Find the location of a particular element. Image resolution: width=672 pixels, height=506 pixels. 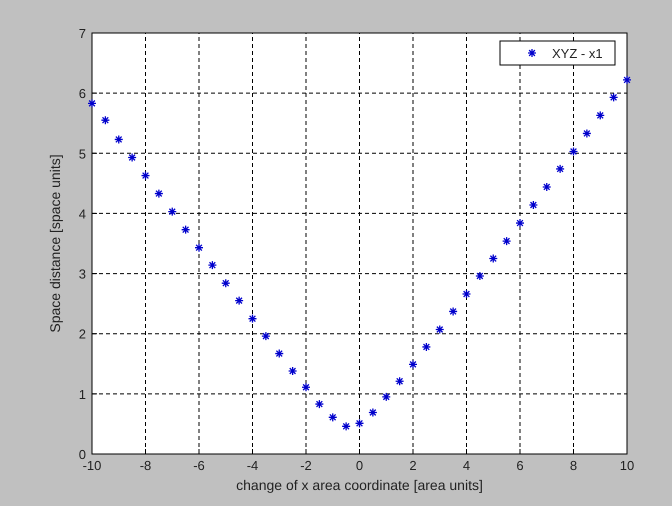

x-tick-label: -4 is located at coordinates (252, 465).